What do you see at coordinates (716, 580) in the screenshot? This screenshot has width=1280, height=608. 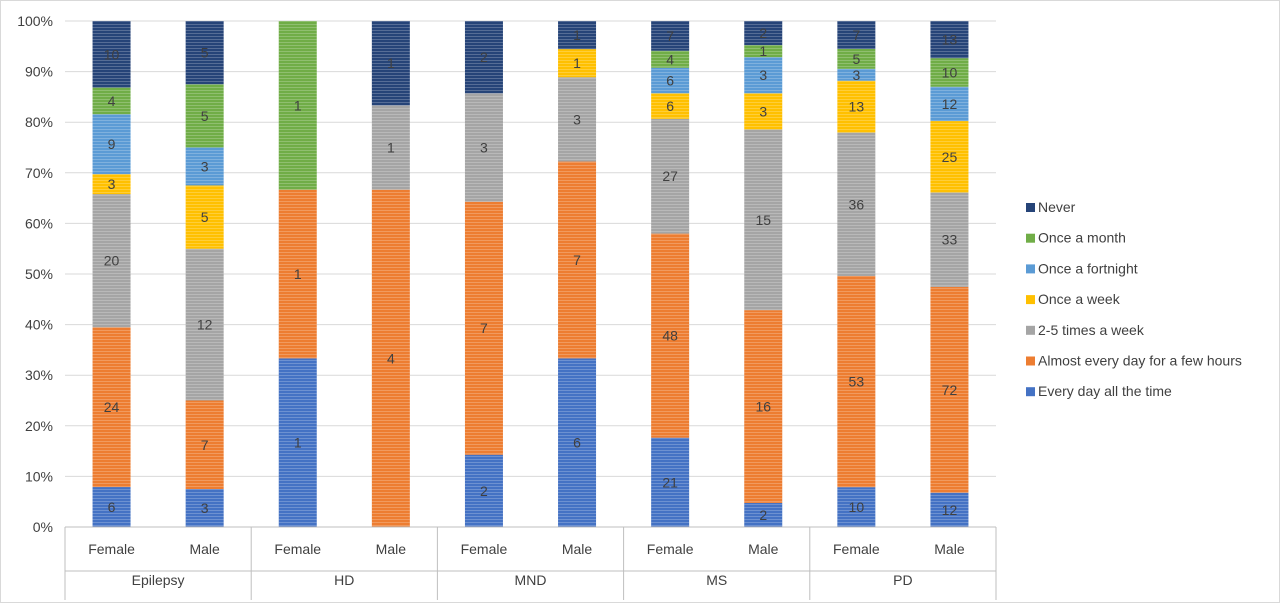 I see `x-group-label: MS` at bounding box center [716, 580].